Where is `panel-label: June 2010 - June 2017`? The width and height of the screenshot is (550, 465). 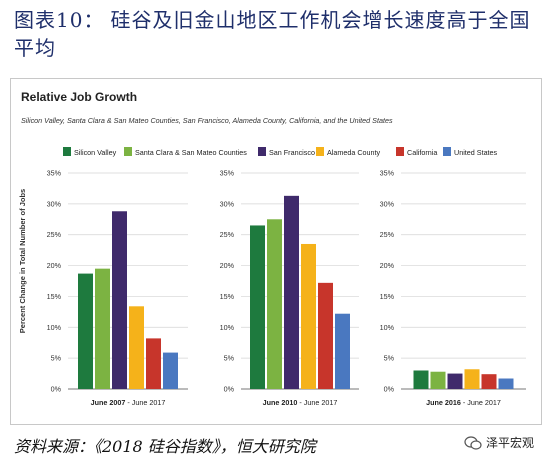
panel-label: June 2010 - June 2017 is located at coordinates (300, 402).